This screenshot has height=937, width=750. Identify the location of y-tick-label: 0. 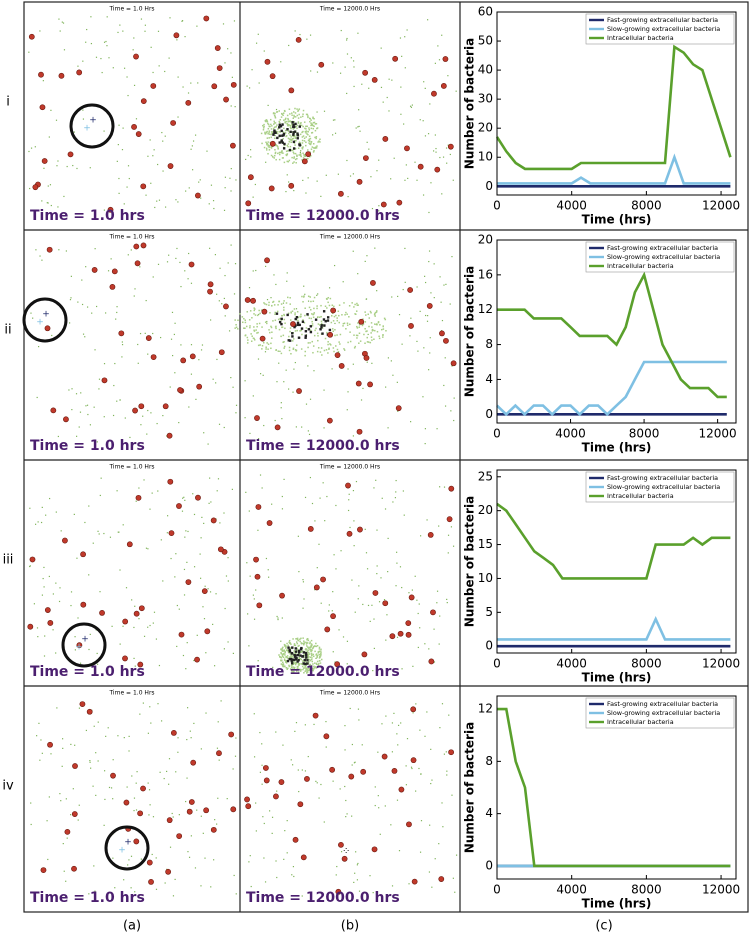
(489, 186).